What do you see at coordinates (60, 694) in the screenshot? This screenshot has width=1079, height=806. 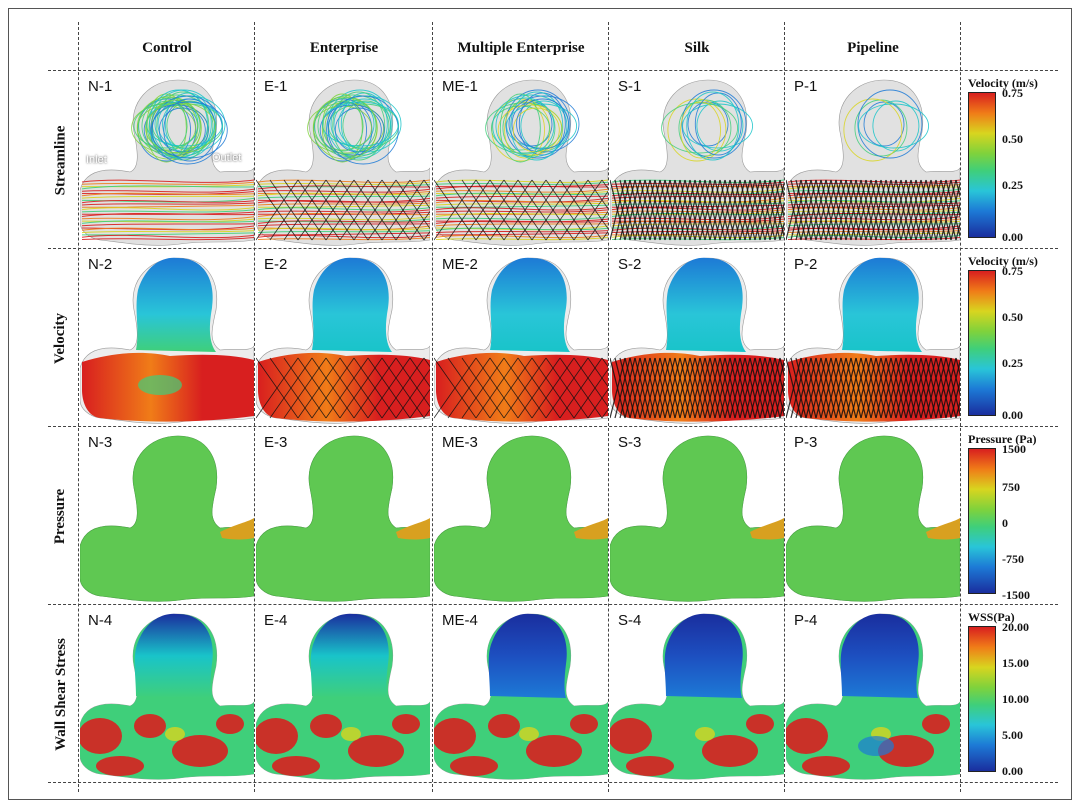 I see `row-header-wall-shear-stress: Wall Shear Stress` at bounding box center [60, 694].